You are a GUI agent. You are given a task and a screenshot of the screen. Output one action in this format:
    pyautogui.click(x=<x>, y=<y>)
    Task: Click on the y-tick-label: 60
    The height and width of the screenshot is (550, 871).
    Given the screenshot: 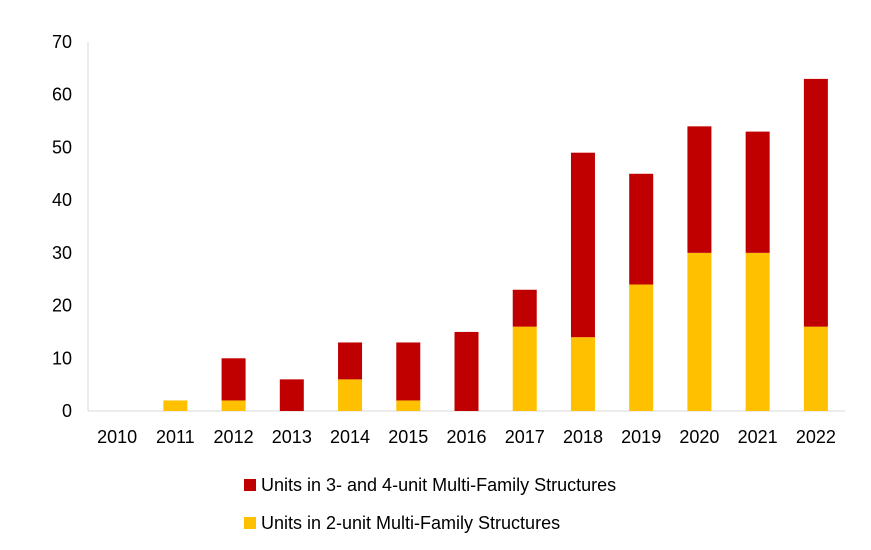 What is the action you would take?
    pyautogui.click(x=62, y=95)
    